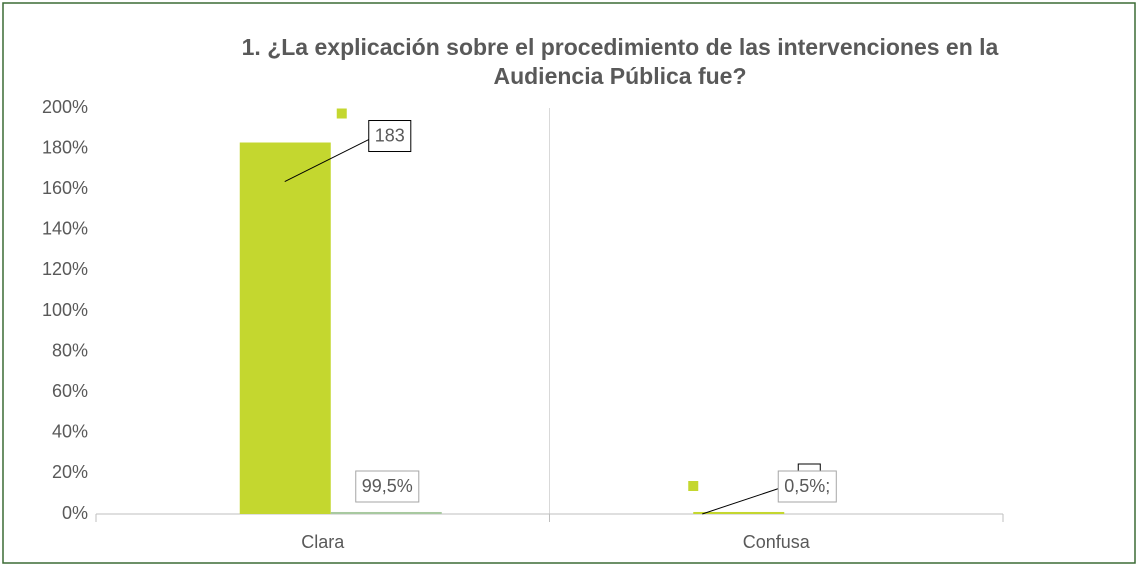  I want to click on x-tick-label: Confusa, so click(777, 542).